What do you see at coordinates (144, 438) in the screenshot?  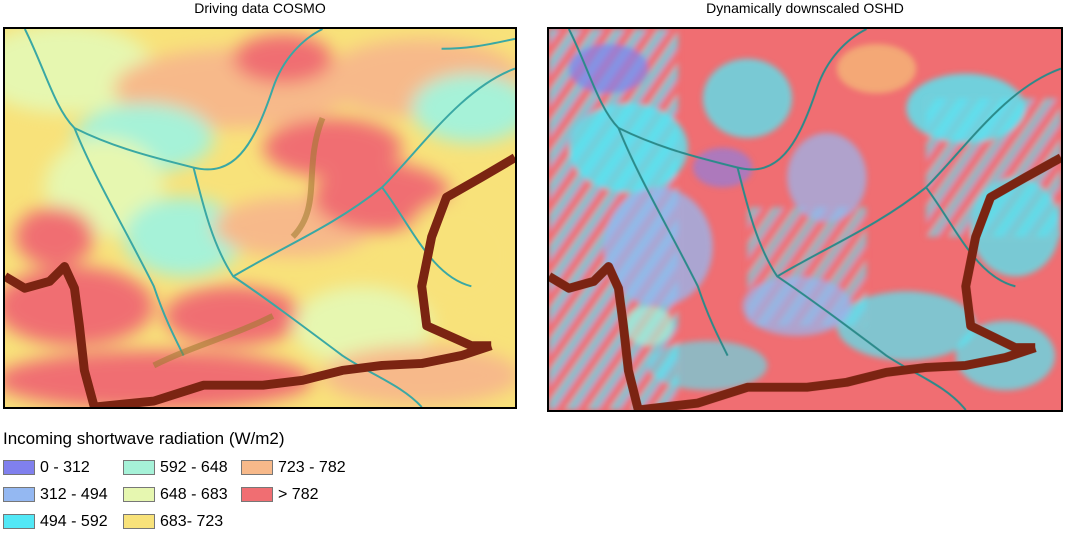 I see `legend-title: Incoming shortwave radiation (W/m2)` at bounding box center [144, 438].